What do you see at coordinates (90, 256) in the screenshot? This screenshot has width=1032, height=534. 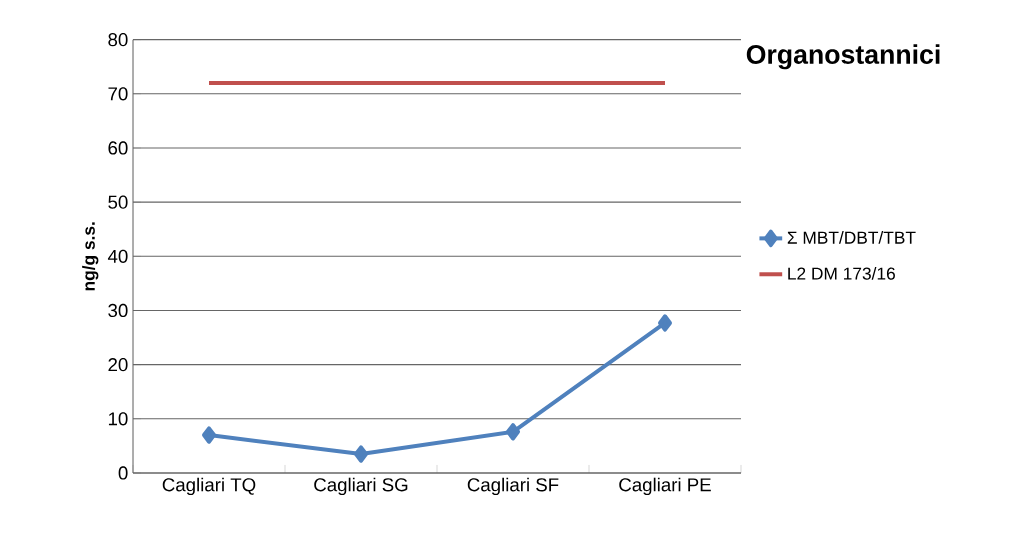 I see `y-axis-title: ng/g s.s.` at bounding box center [90, 256].